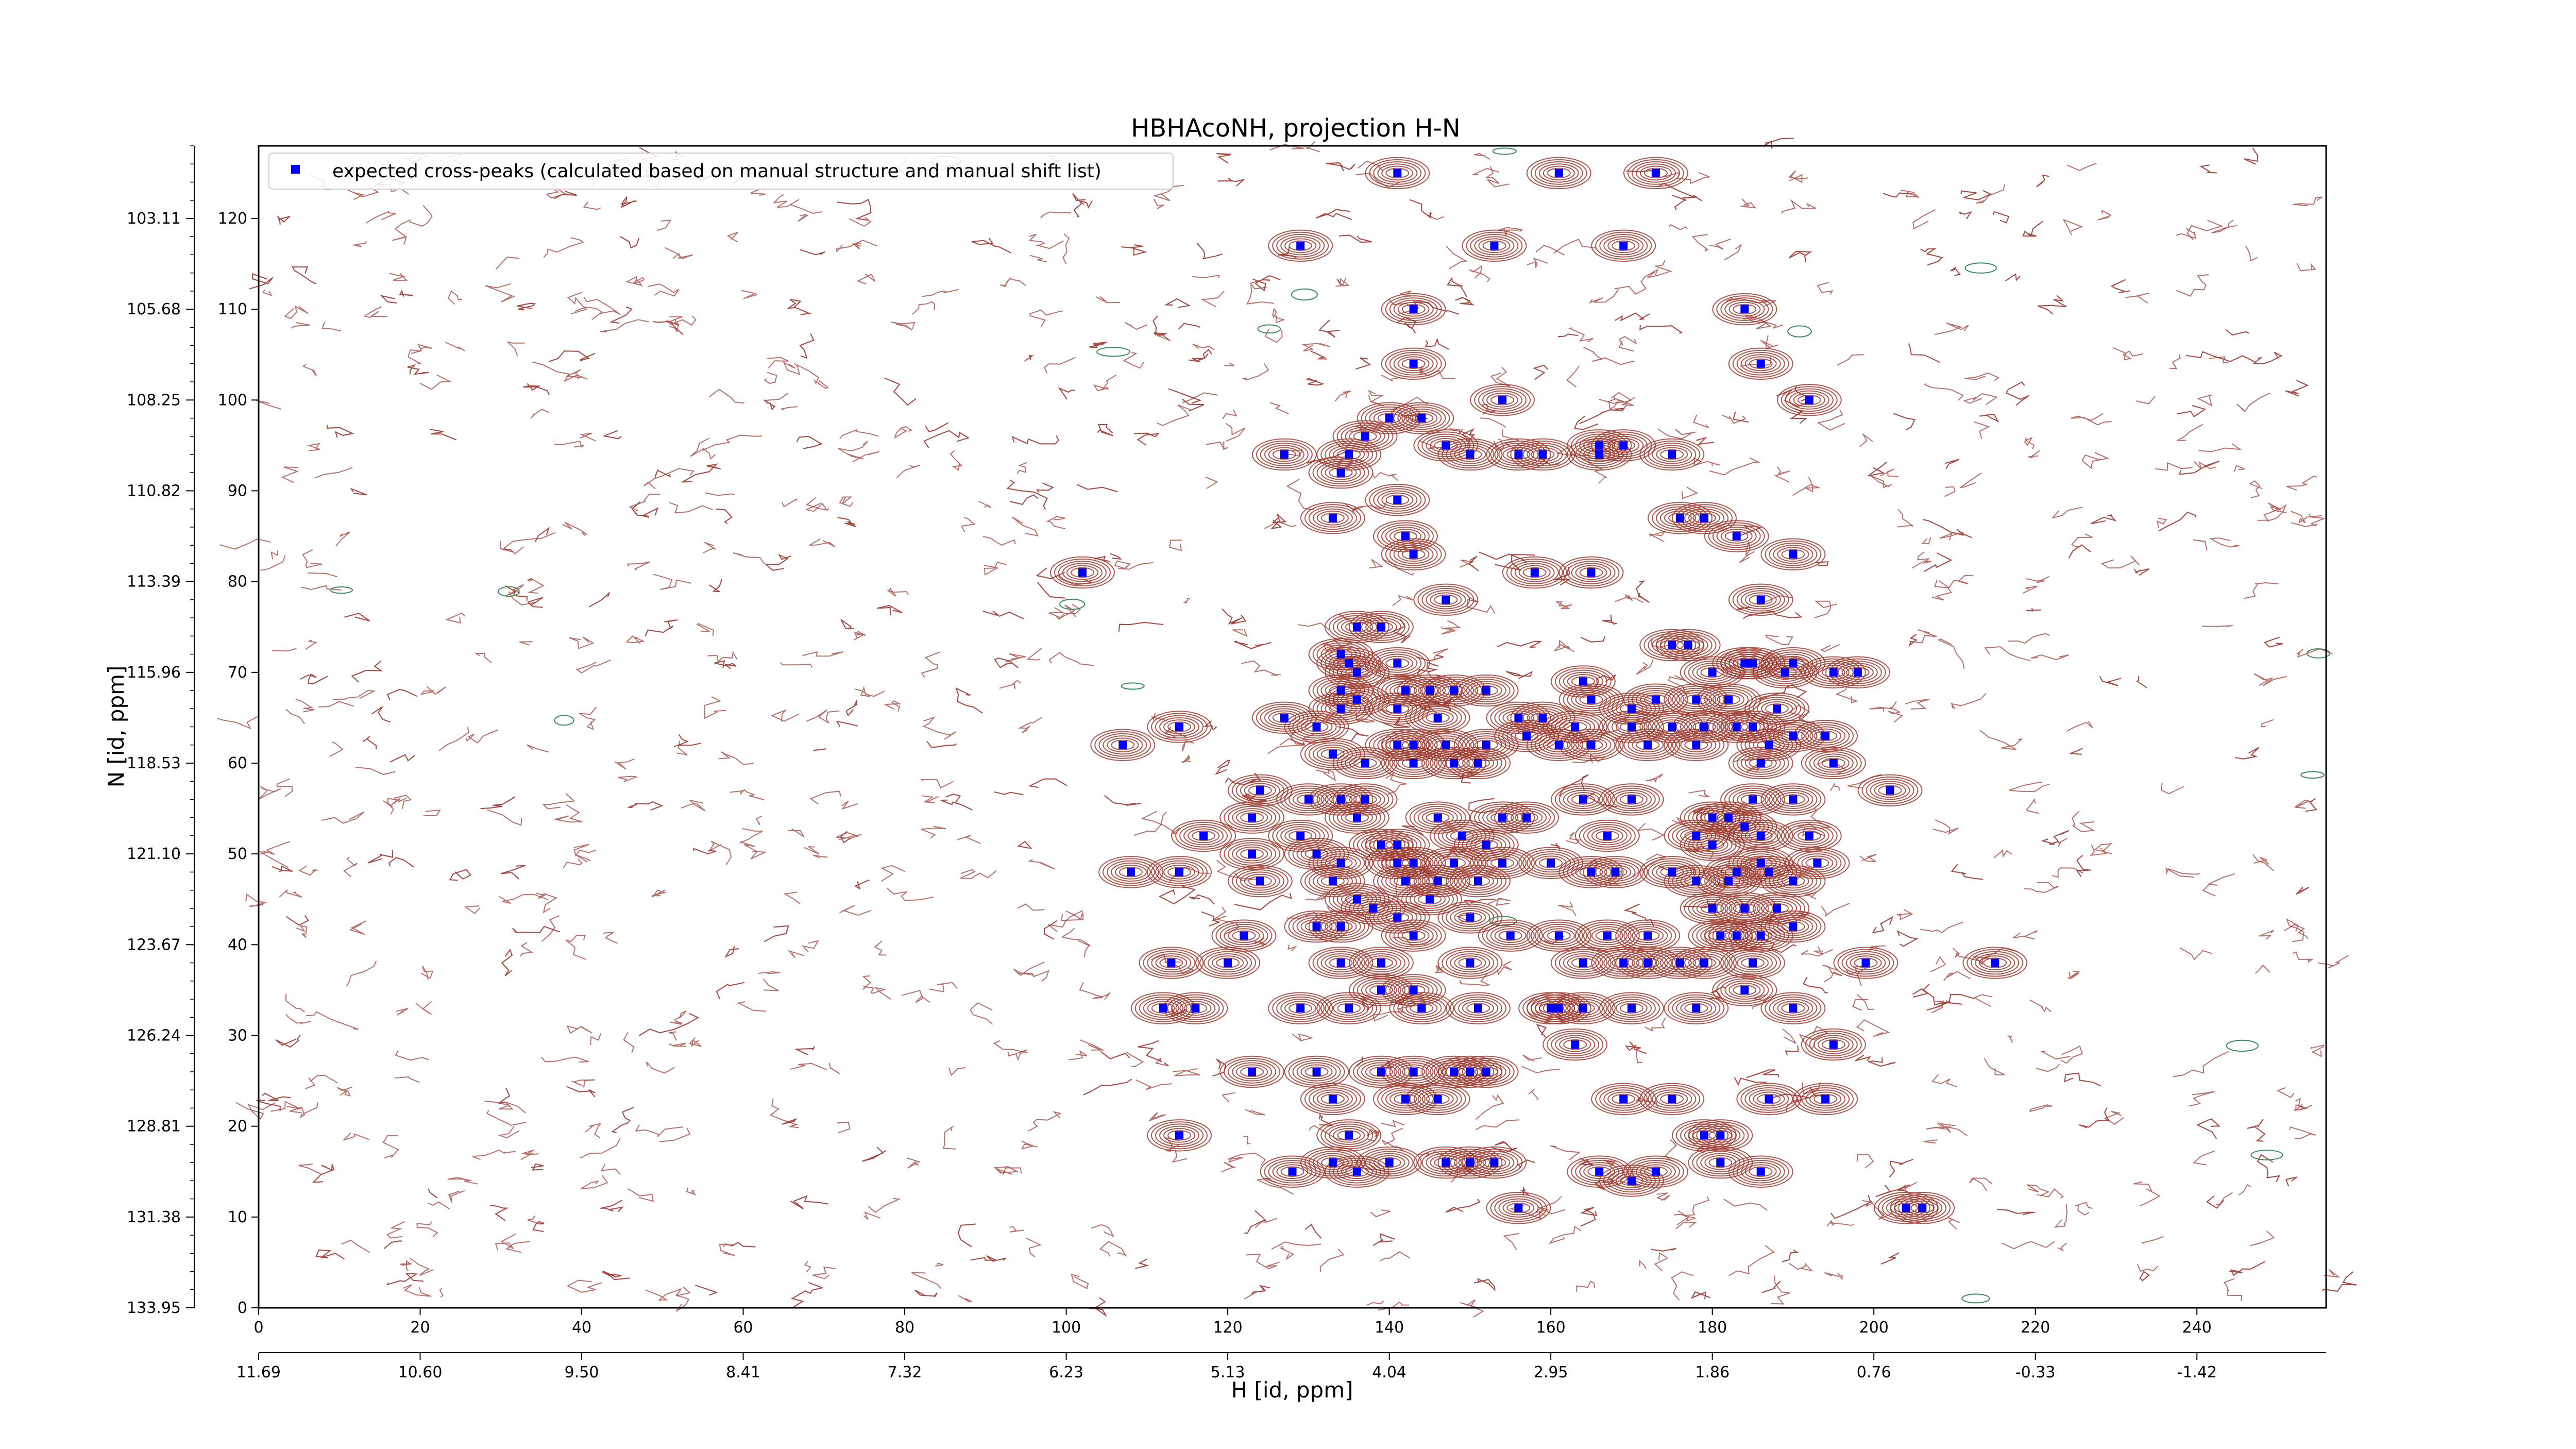 This screenshot has width=2576, height=1449. What do you see at coordinates (237, 582) in the screenshot?
I see `y-index-tick-label: 80` at bounding box center [237, 582].